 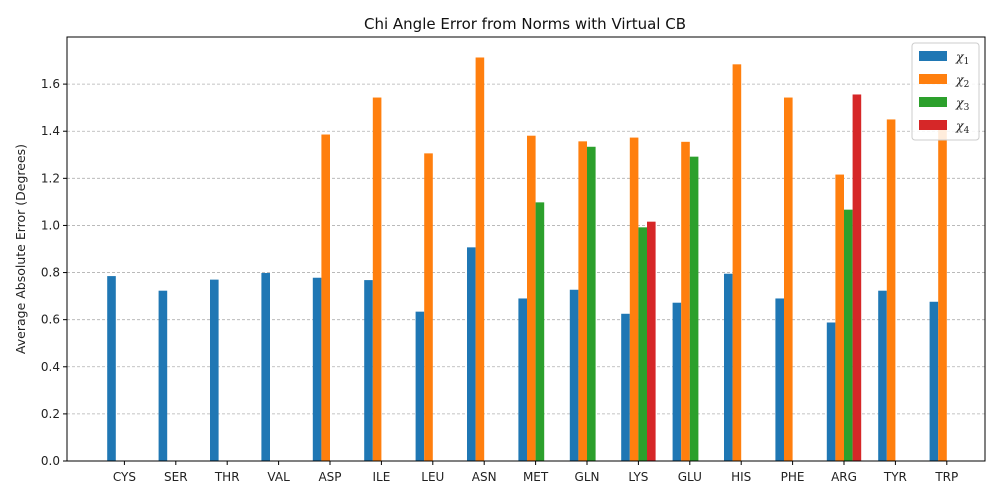 What do you see at coordinates (531, 298) in the screenshot?
I see `bar-met-chi2` at bounding box center [531, 298].